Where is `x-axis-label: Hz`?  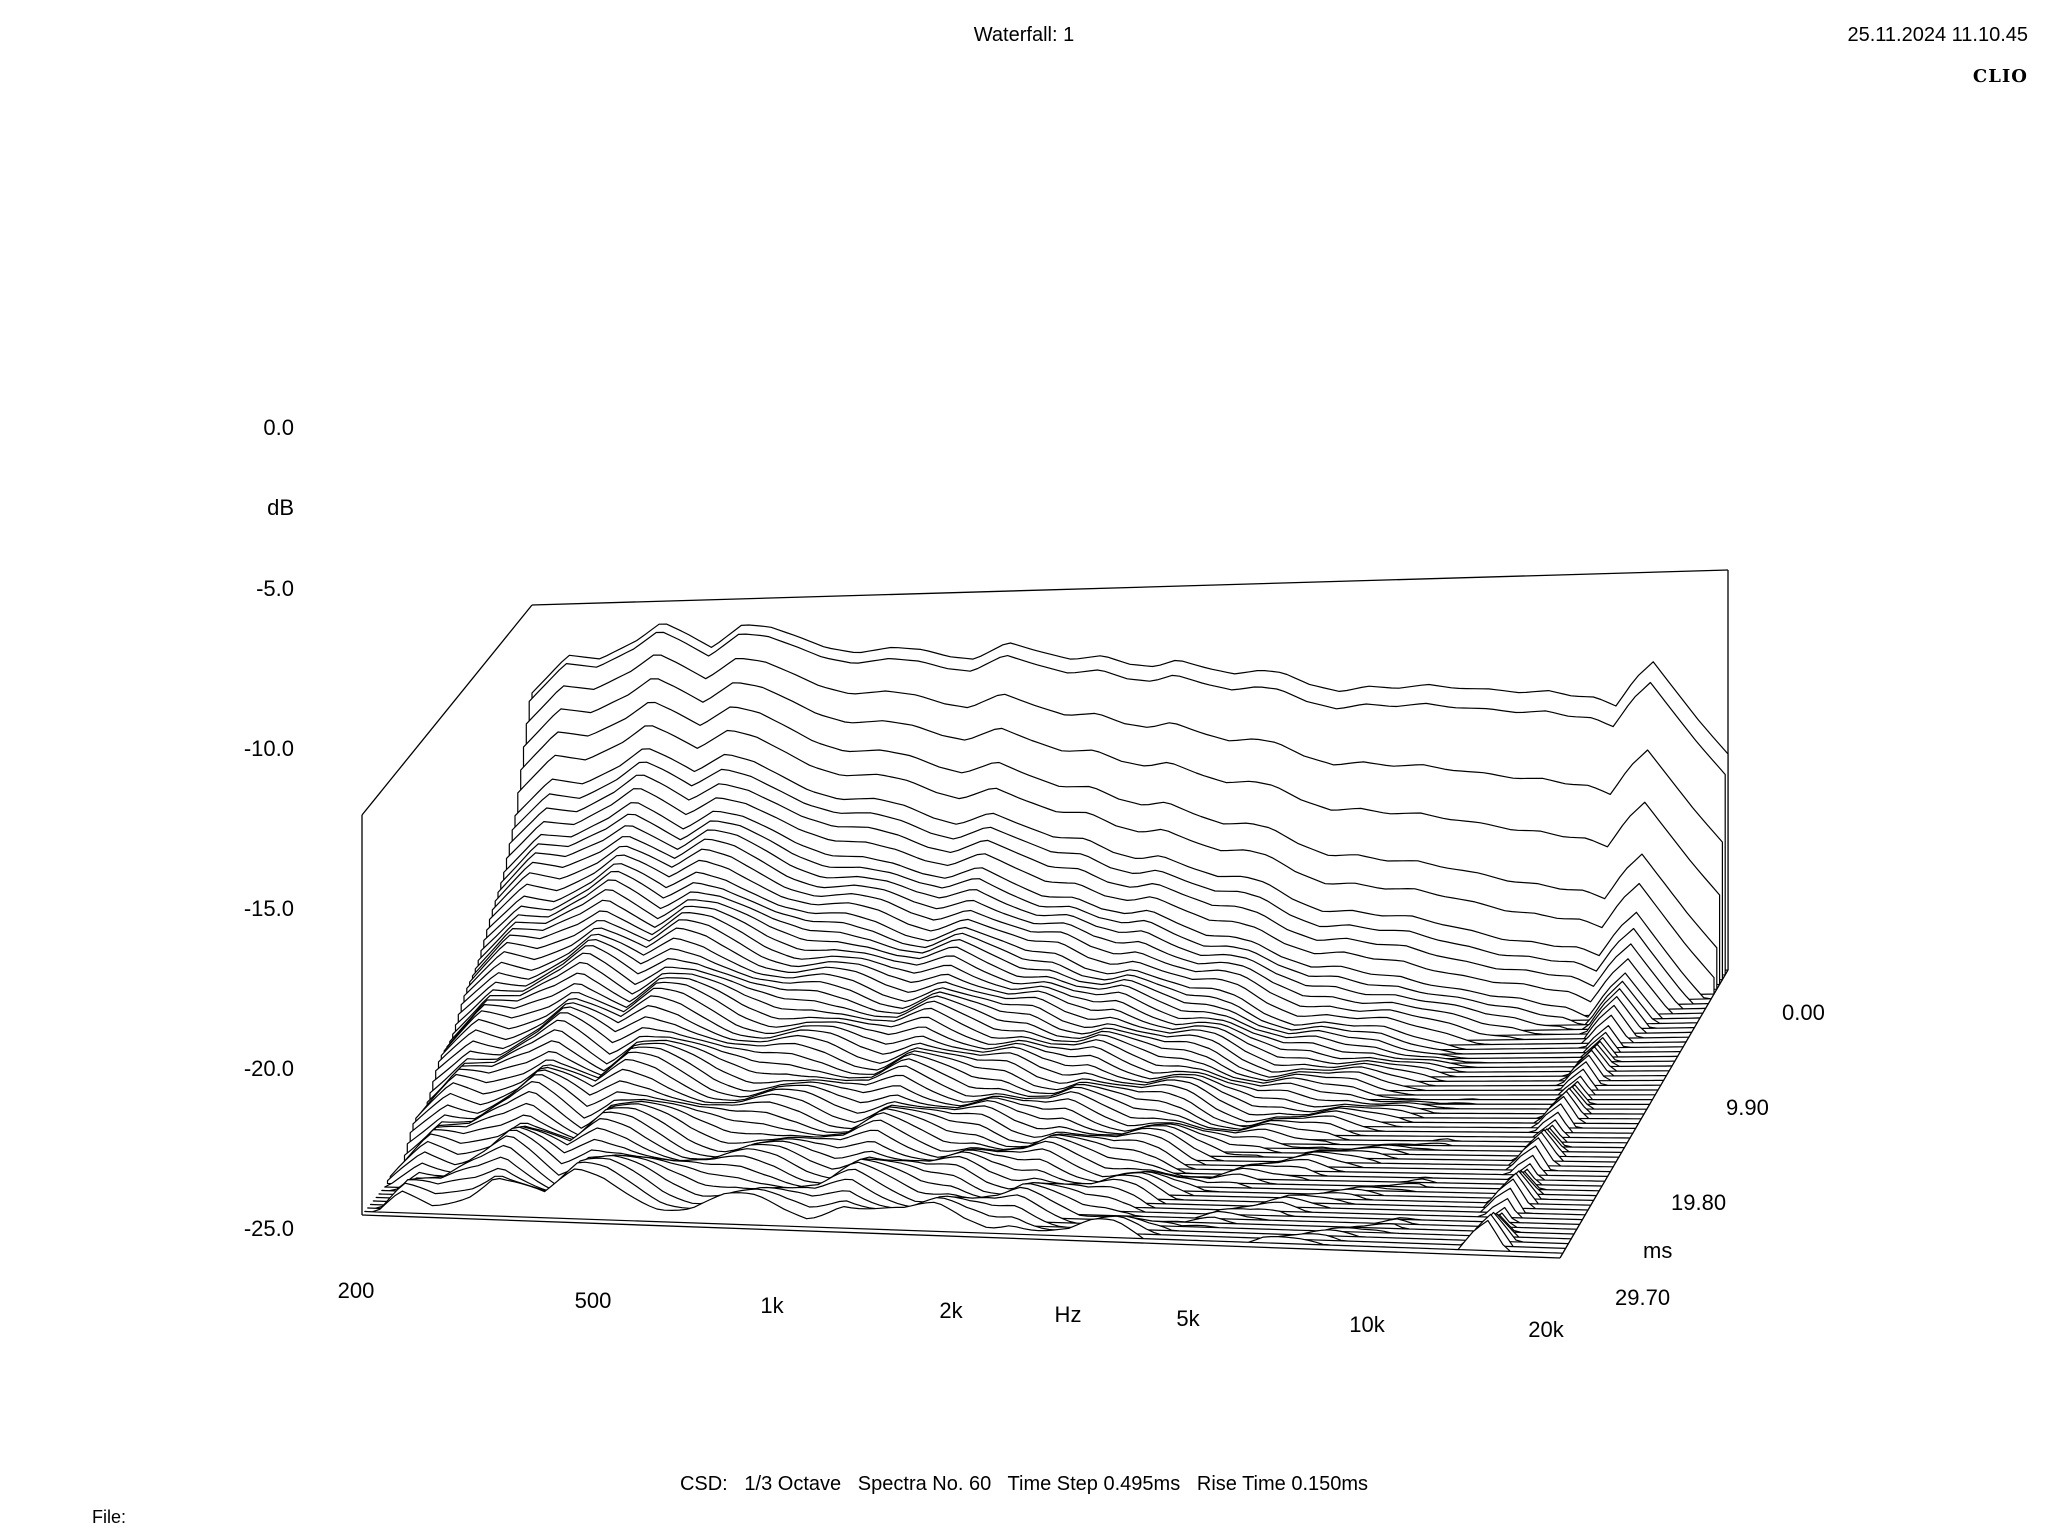
x-axis-label: Hz is located at coordinates (1068, 1314).